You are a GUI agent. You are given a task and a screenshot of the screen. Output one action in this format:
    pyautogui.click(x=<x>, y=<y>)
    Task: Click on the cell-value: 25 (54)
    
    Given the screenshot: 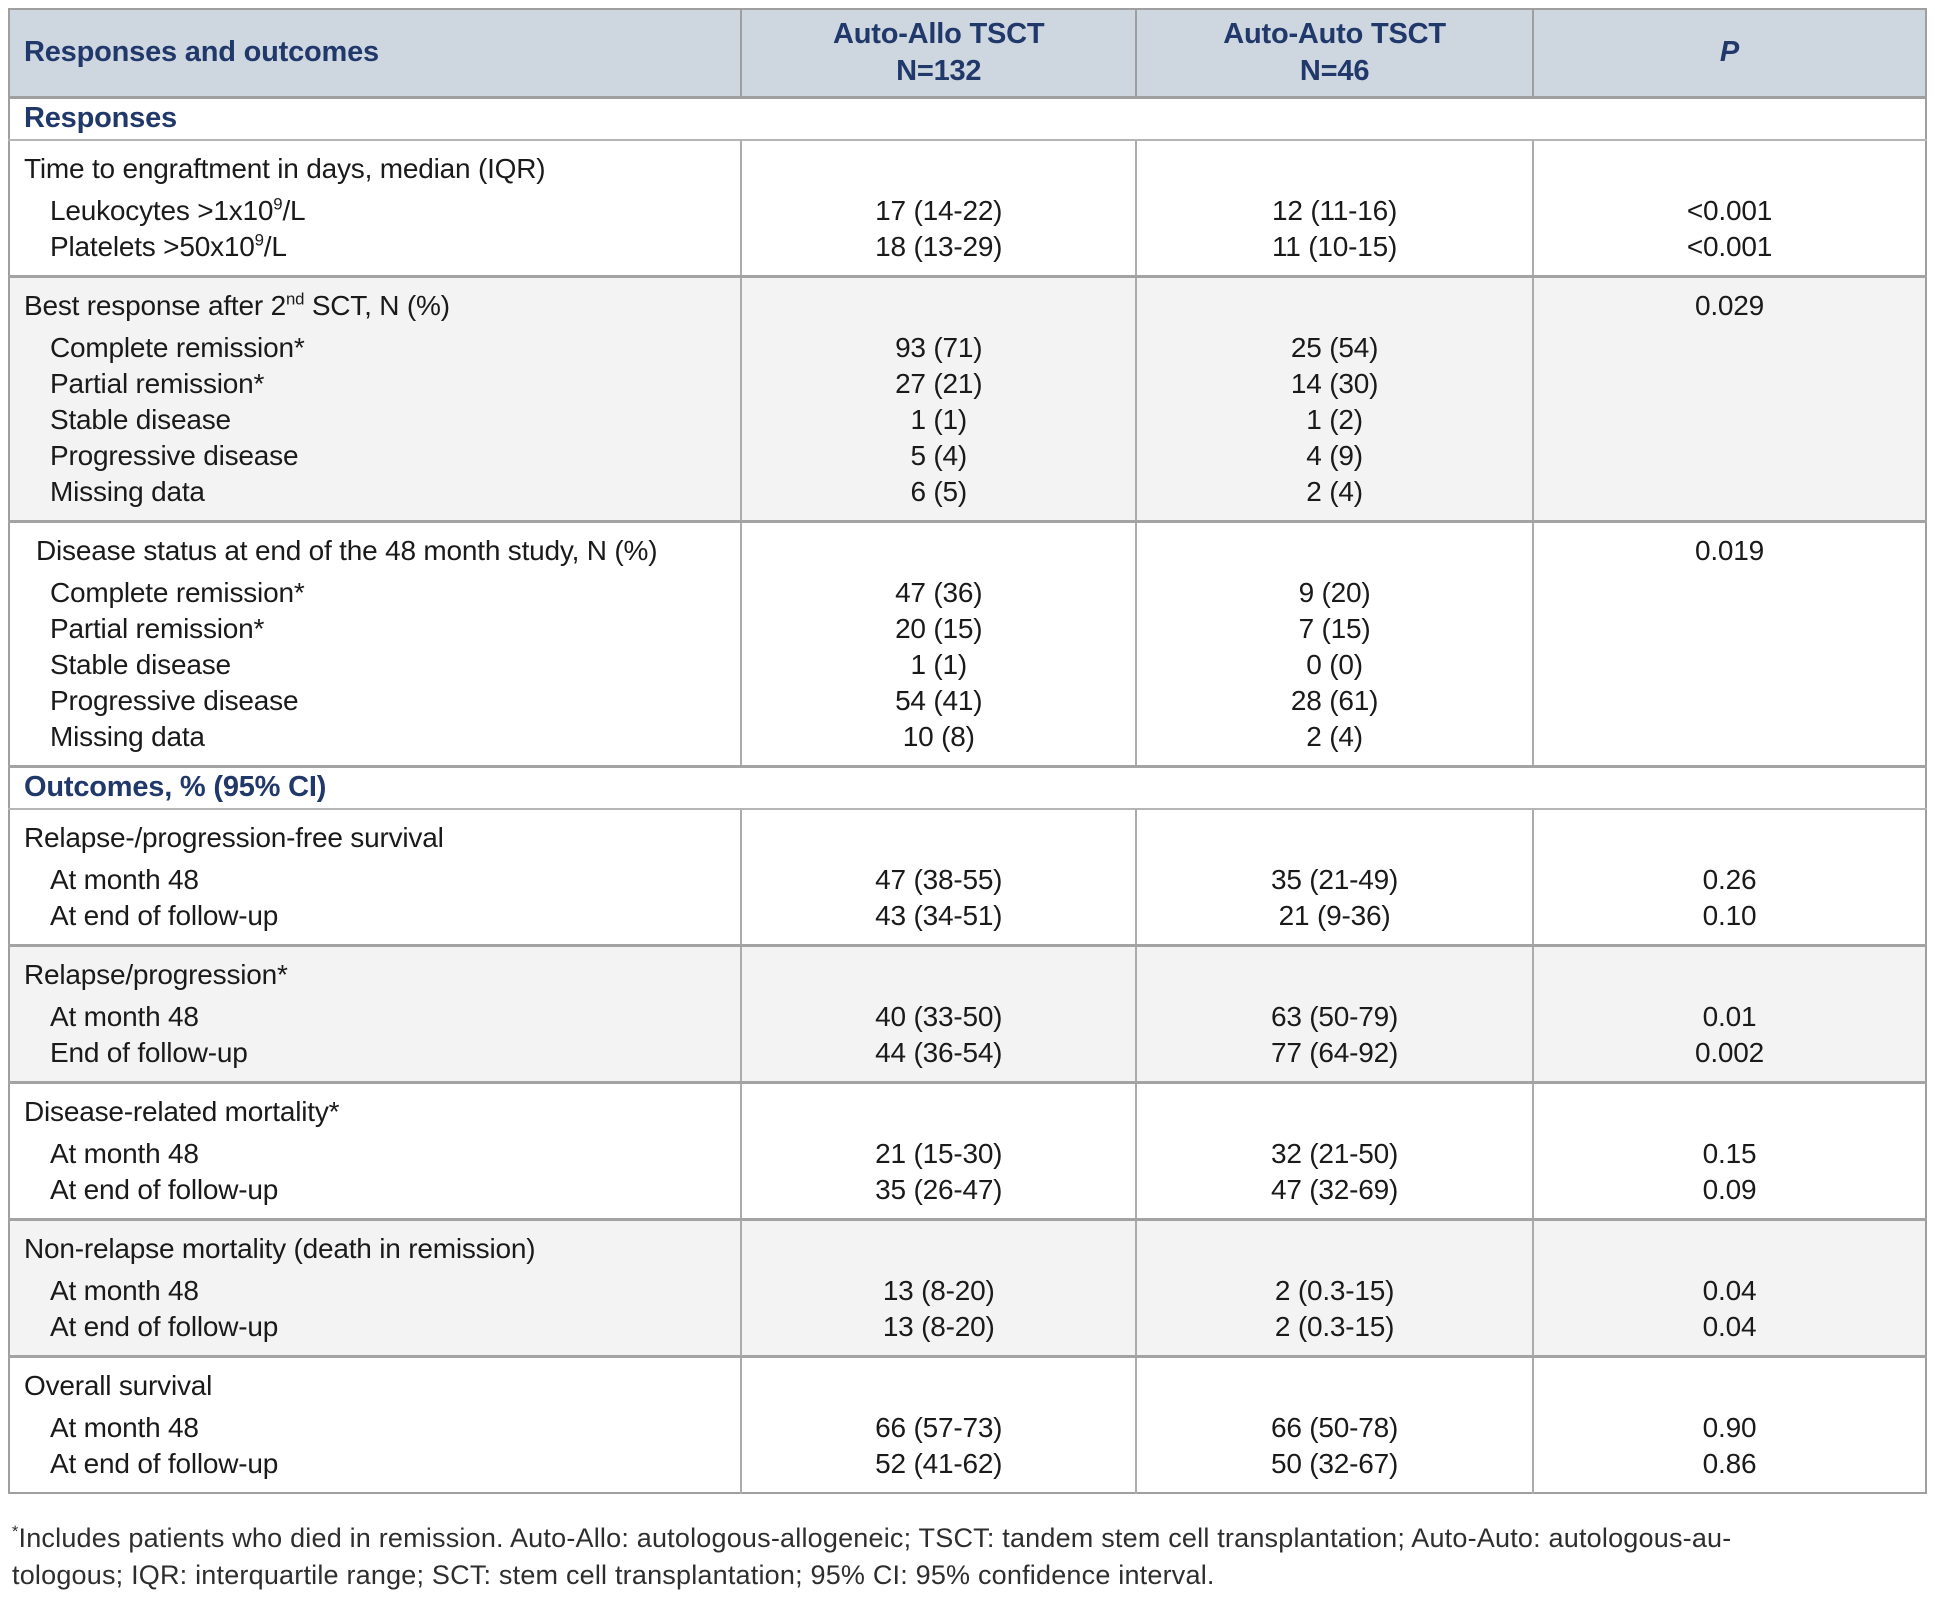 What is the action you would take?
    pyautogui.click(x=1334, y=347)
    